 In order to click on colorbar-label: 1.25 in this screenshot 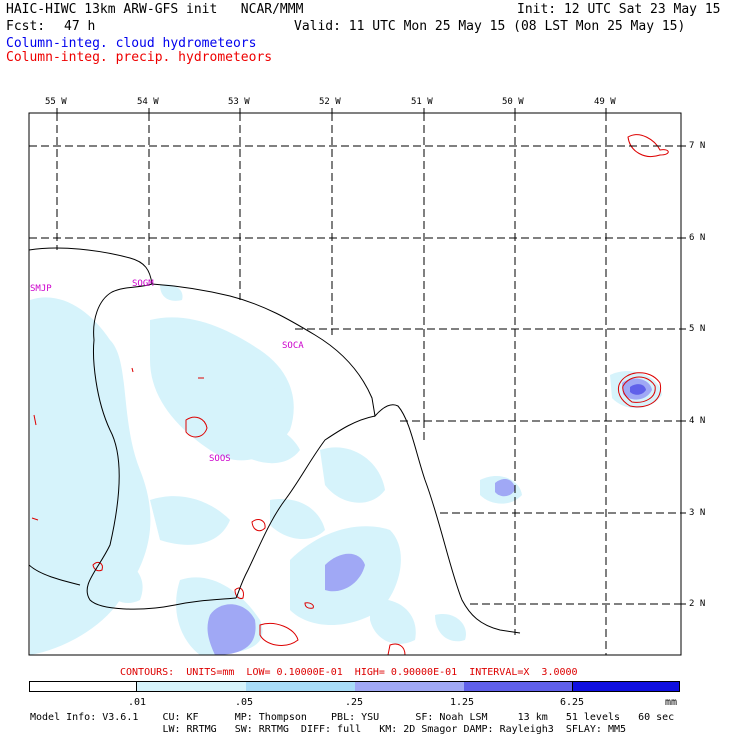, I will do `click(462, 702)`.